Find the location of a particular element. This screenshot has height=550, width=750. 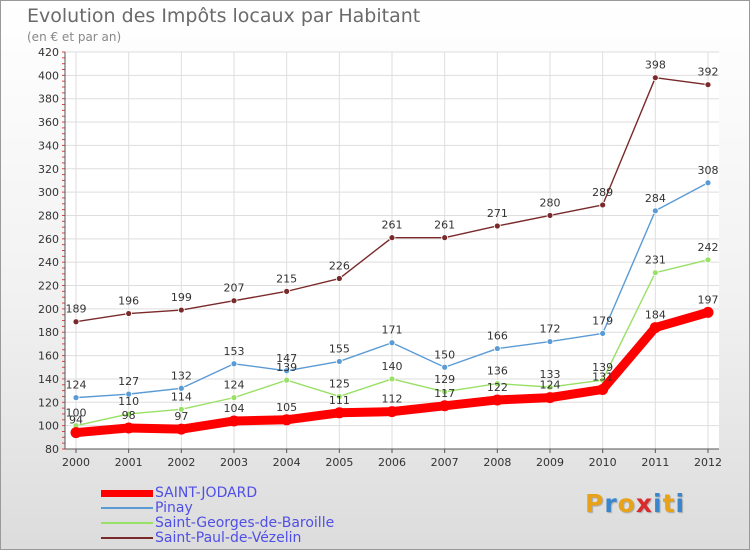

y-tick-label: 300 is located at coordinates (48, 192).